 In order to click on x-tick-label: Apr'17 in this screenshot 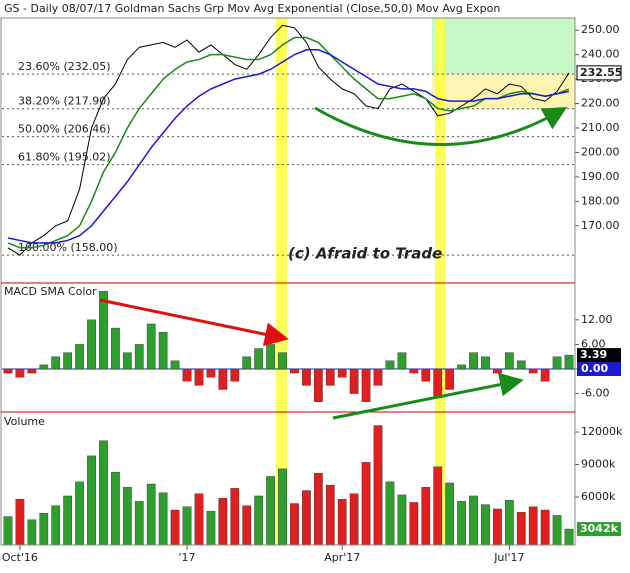, I will do `click(342, 557)`.